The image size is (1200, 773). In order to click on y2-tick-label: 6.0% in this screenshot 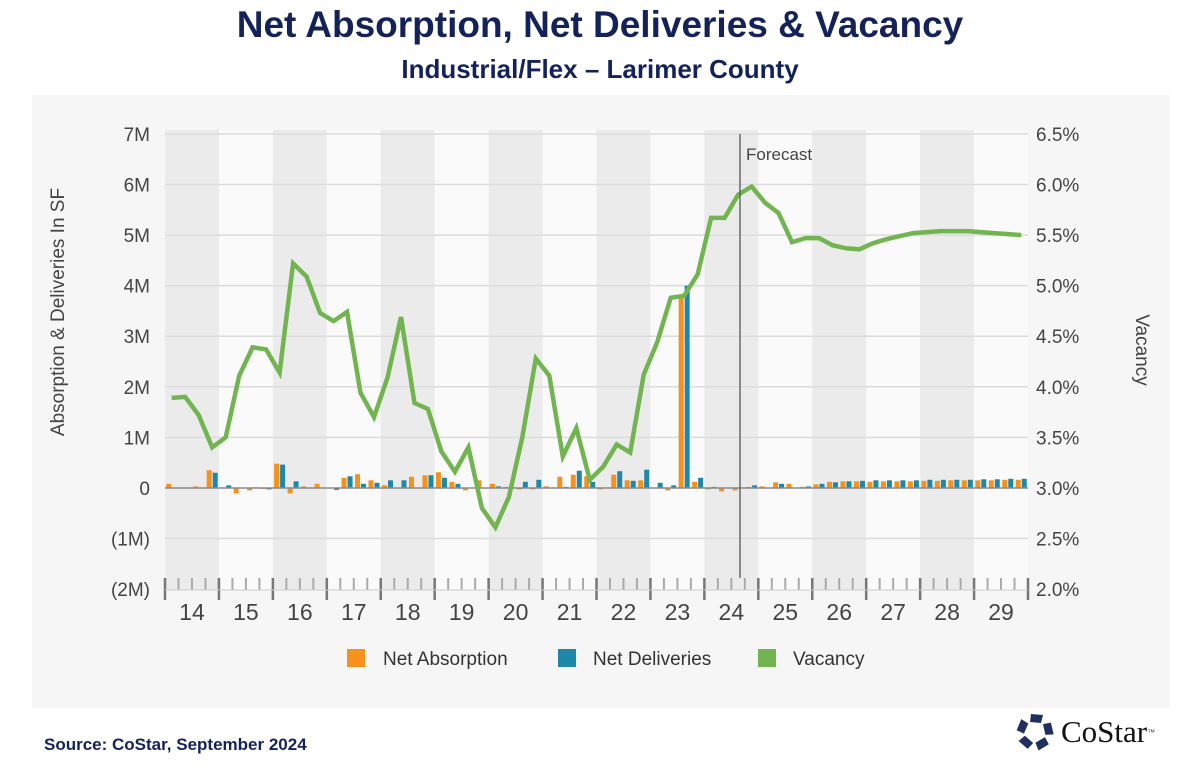, I will do `click(1057, 186)`.